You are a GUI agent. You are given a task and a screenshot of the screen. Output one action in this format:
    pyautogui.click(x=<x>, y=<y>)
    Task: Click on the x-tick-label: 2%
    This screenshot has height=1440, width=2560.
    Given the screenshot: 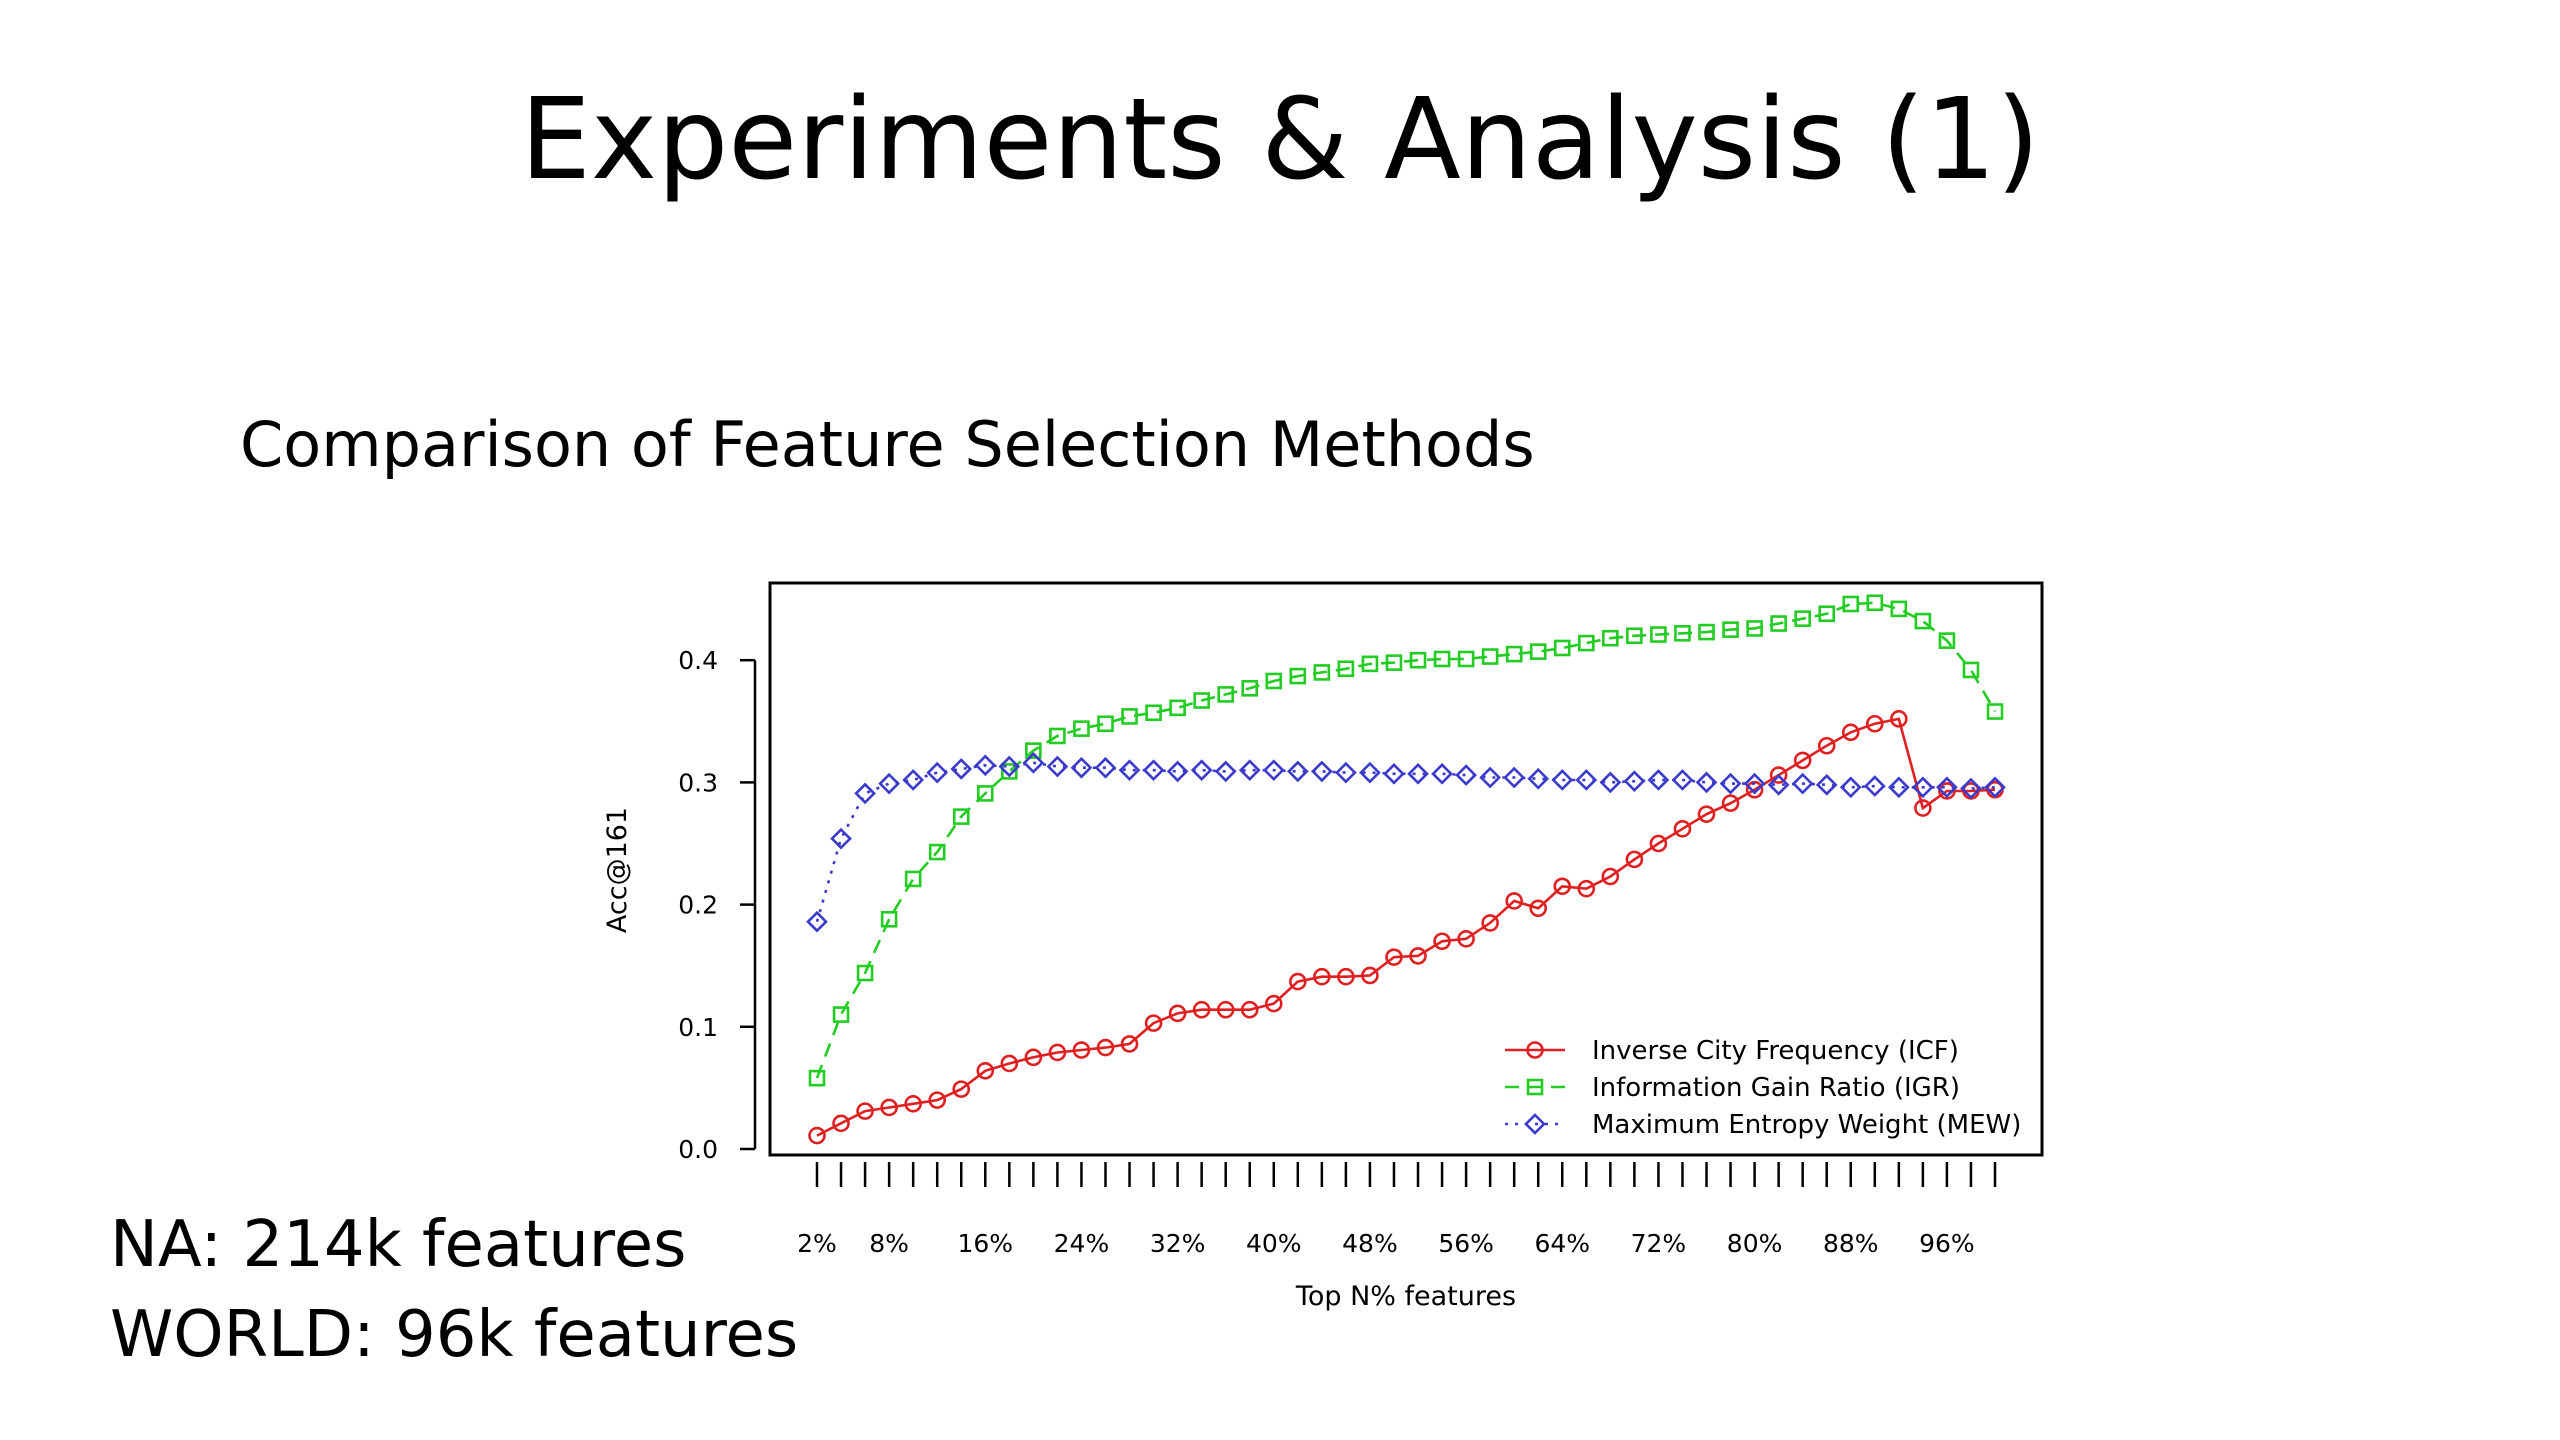 What is the action you would take?
    pyautogui.click(x=817, y=1243)
    